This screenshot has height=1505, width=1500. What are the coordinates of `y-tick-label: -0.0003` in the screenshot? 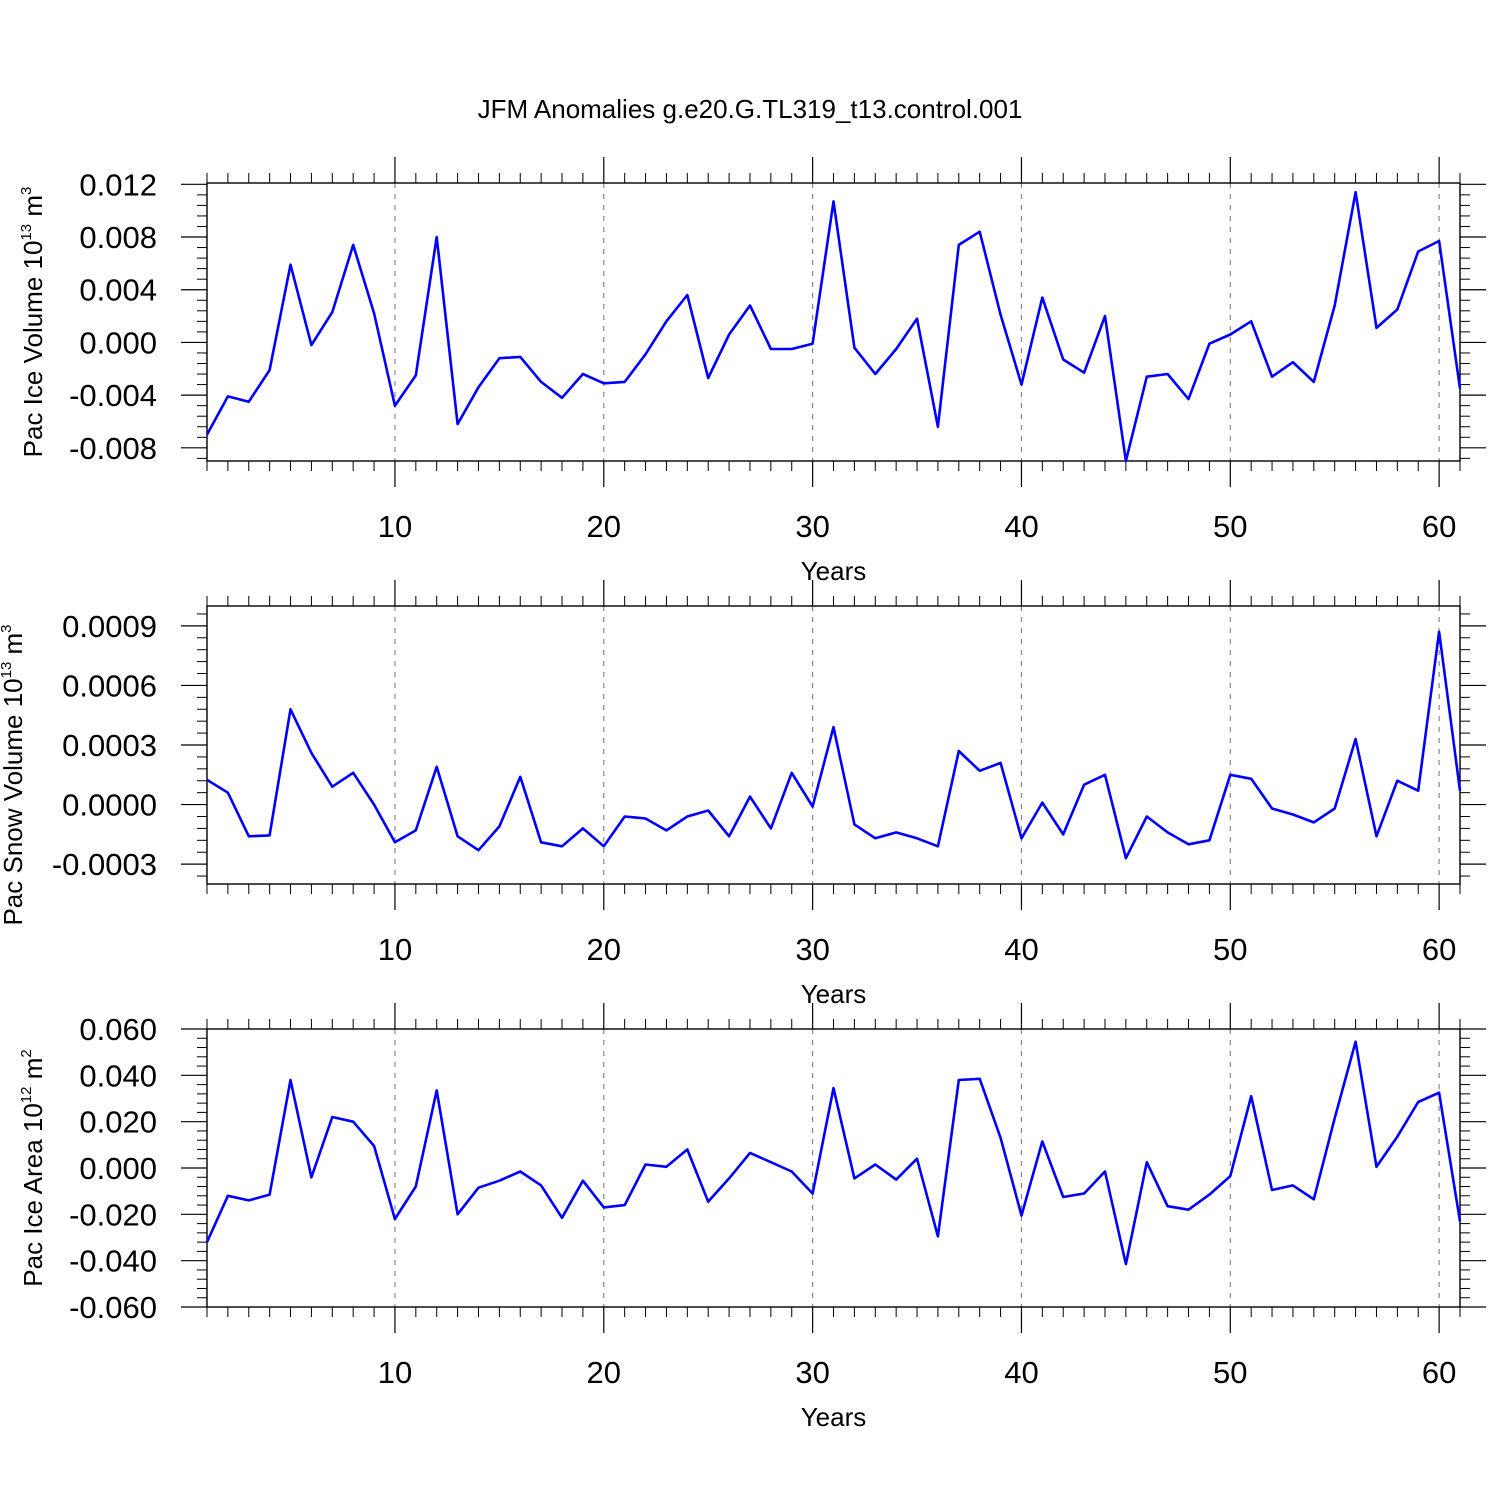 It's located at (104, 864).